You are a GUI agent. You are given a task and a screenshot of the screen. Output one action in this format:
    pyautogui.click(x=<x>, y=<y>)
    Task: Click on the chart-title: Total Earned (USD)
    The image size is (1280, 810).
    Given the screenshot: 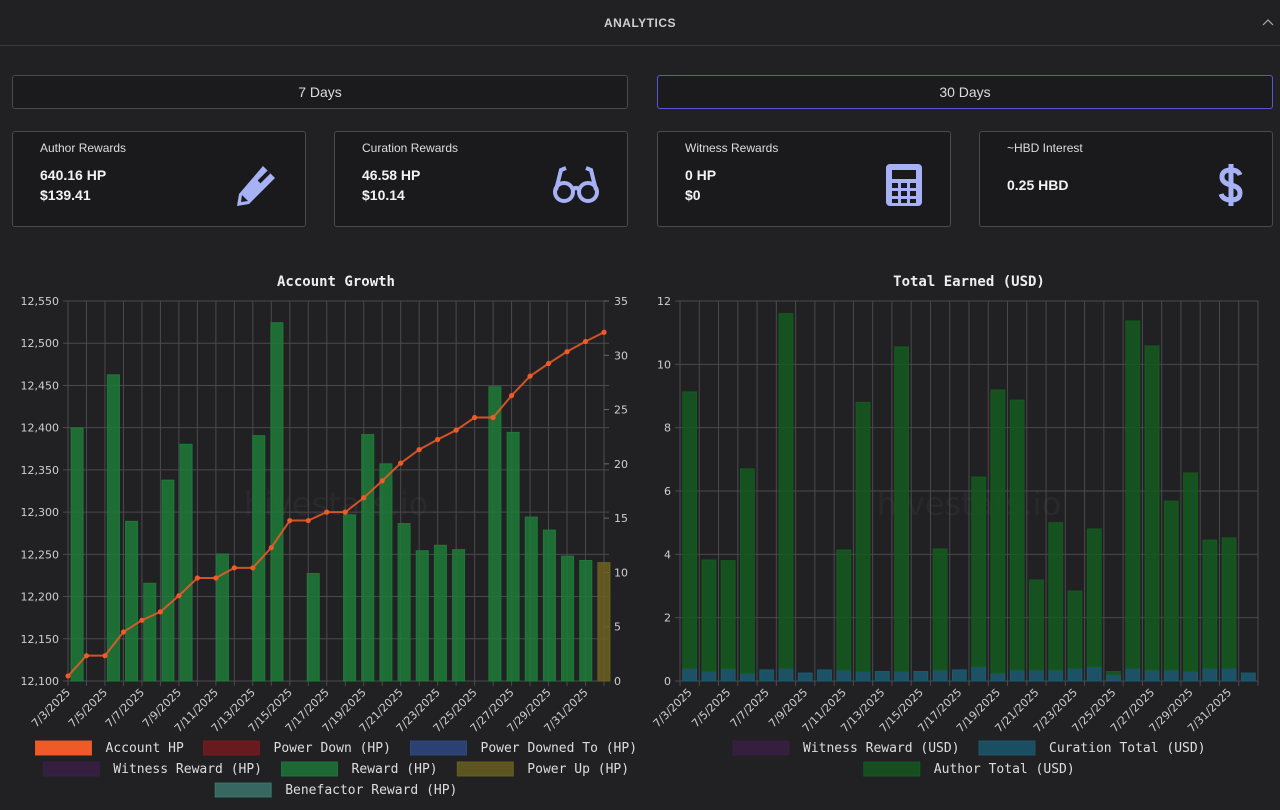 What is the action you would take?
    pyautogui.click(x=969, y=282)
    